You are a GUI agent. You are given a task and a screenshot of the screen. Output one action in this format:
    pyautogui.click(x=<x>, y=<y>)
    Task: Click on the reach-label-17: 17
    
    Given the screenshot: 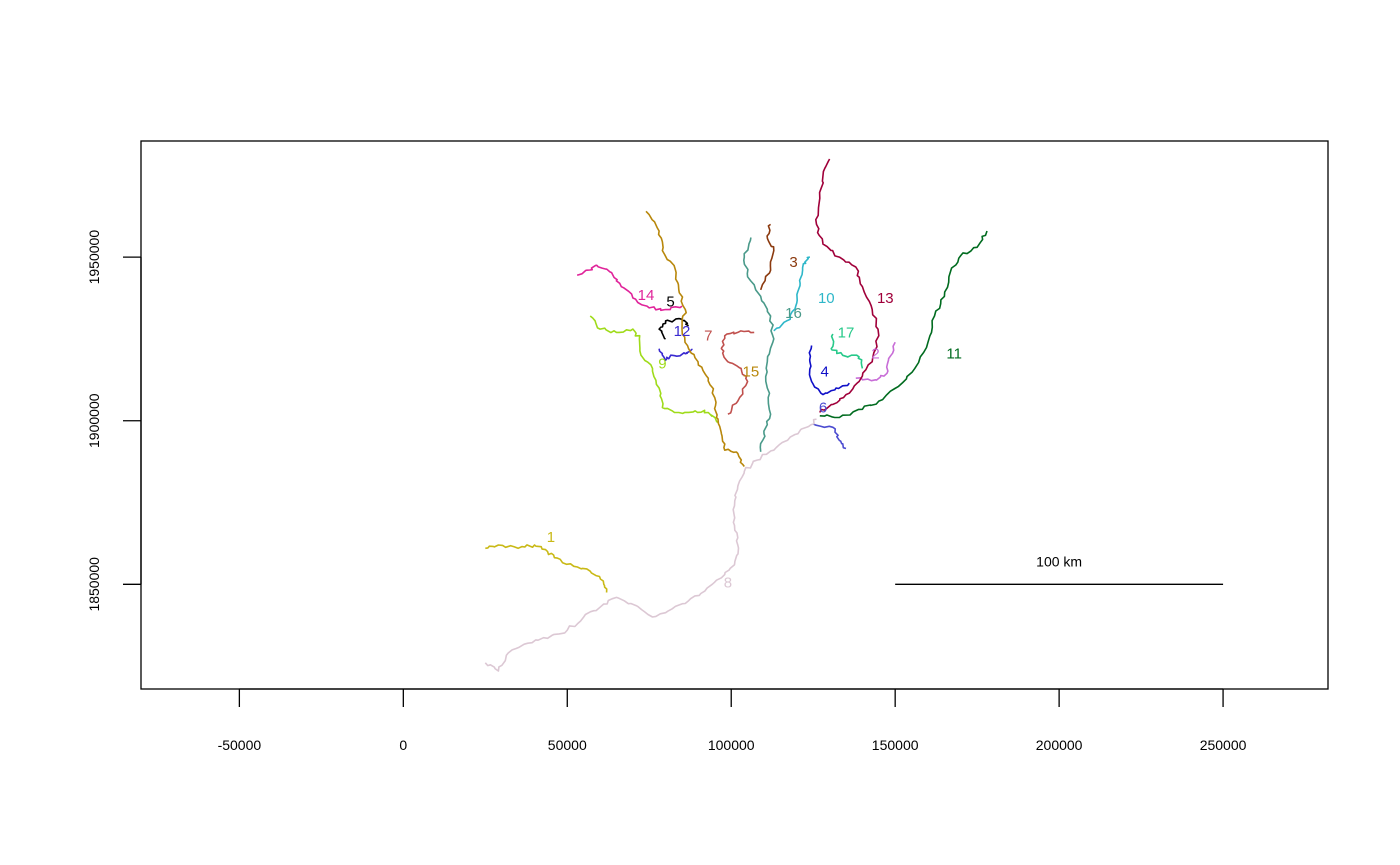 What is the action you would take?
    pyautogui.click(x=846, y=332)
    